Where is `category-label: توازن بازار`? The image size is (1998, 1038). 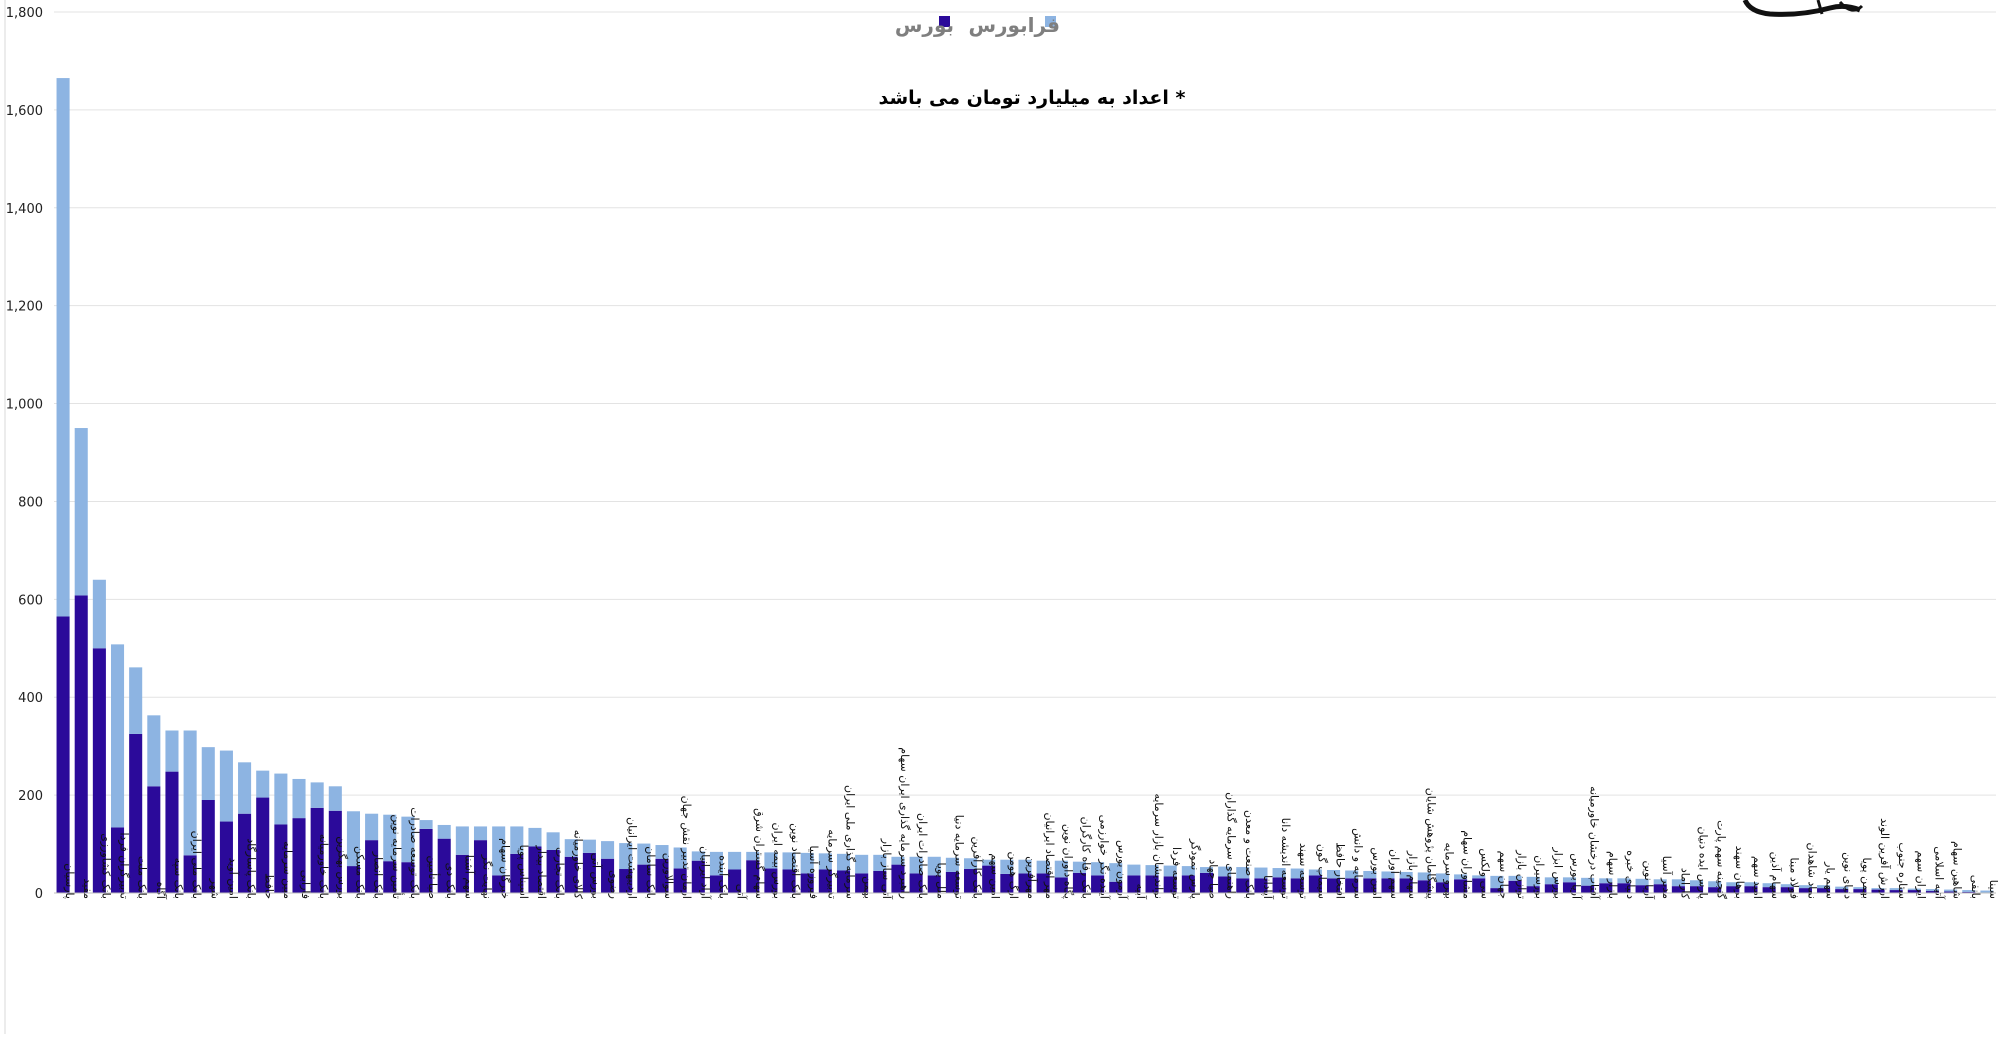
category-label: توازن بازار is located at coordinates (1521, 874).